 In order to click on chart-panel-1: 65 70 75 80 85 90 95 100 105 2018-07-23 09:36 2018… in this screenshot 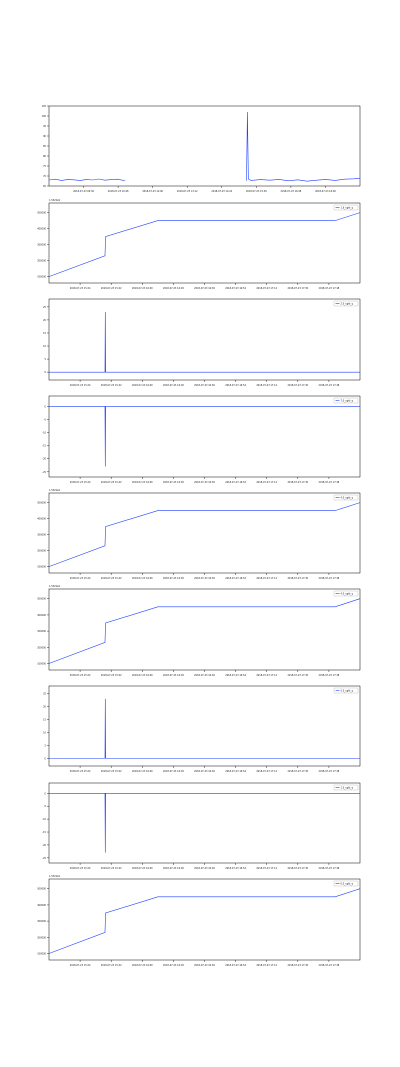, I will do `click(201, 149)`.